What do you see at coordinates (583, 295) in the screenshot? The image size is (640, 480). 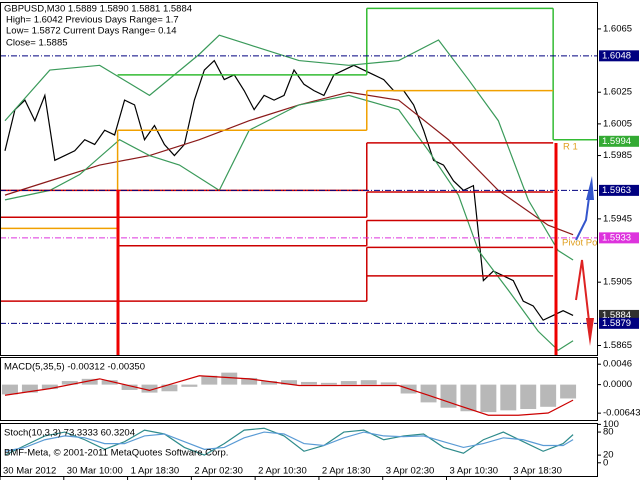 I see `red-arrow-line` at bounding box center [583, 295].